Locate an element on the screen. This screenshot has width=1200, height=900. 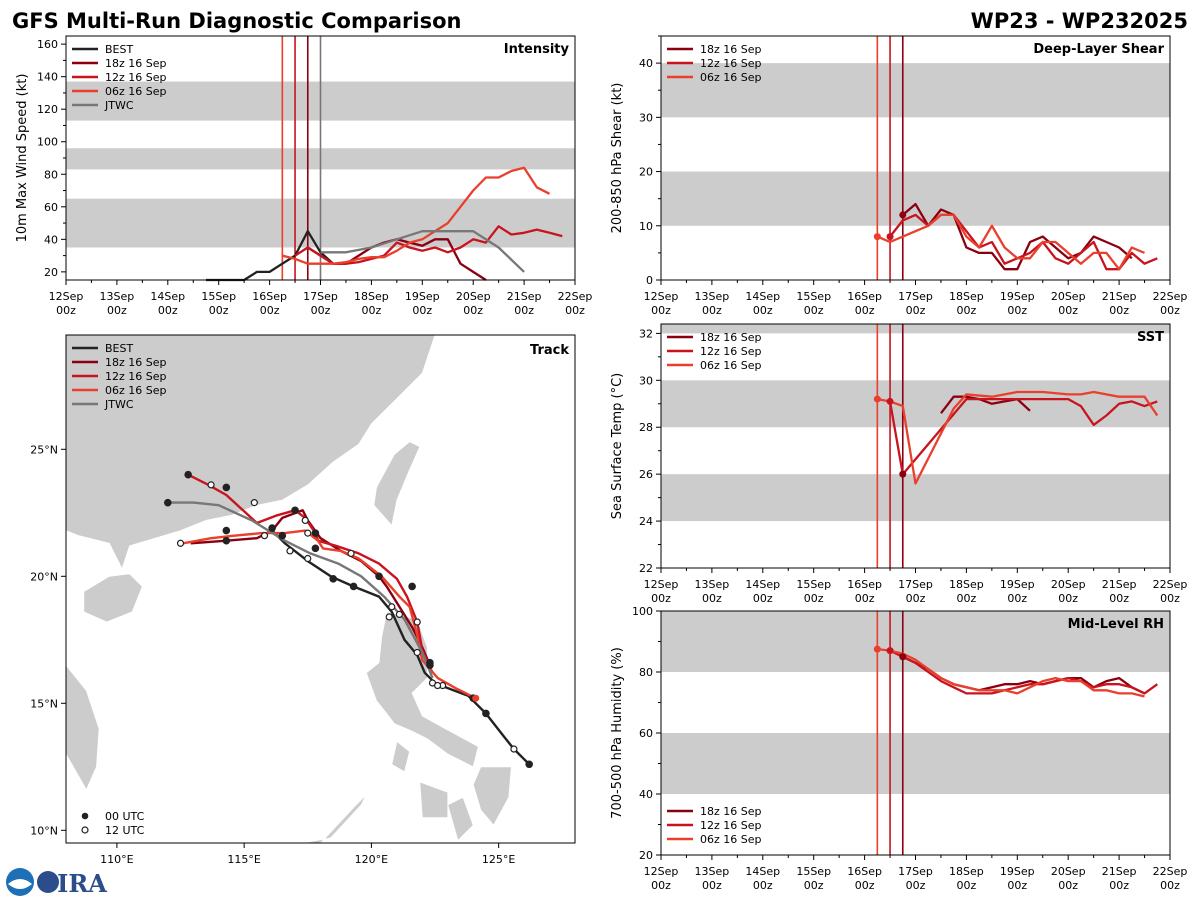
shear-xtick-day: 18Sep is located at coordinates (966, 296).